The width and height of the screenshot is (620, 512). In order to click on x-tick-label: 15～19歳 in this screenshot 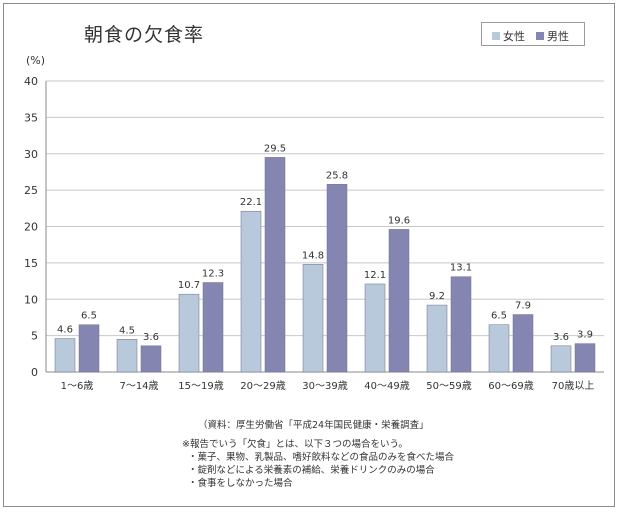, I will do `click(200, 386)`.